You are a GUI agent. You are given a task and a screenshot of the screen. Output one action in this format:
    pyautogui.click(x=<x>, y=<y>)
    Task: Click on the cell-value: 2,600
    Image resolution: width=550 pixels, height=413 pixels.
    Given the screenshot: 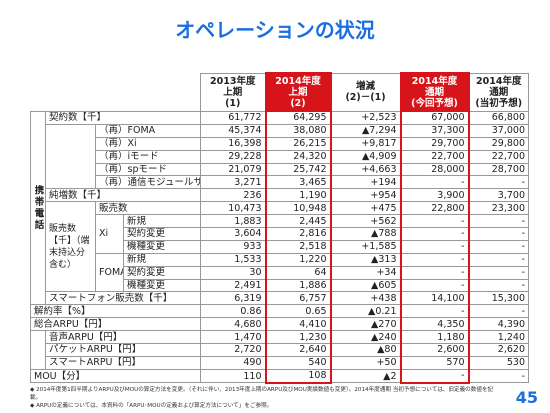 What is the action you would take?
    pyautogui.click(x=434, y=350)
    